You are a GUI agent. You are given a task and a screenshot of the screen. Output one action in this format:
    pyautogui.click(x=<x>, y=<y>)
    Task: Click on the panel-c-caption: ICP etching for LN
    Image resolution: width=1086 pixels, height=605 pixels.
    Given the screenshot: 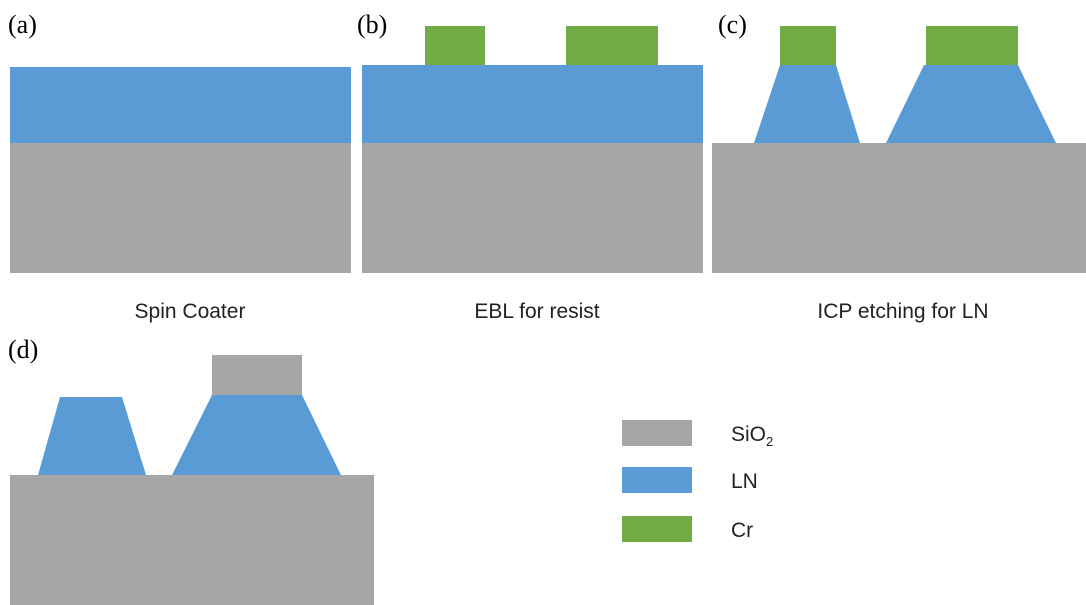 What is the action you would take?
    pyautogui.click(x=902, y=311)
    